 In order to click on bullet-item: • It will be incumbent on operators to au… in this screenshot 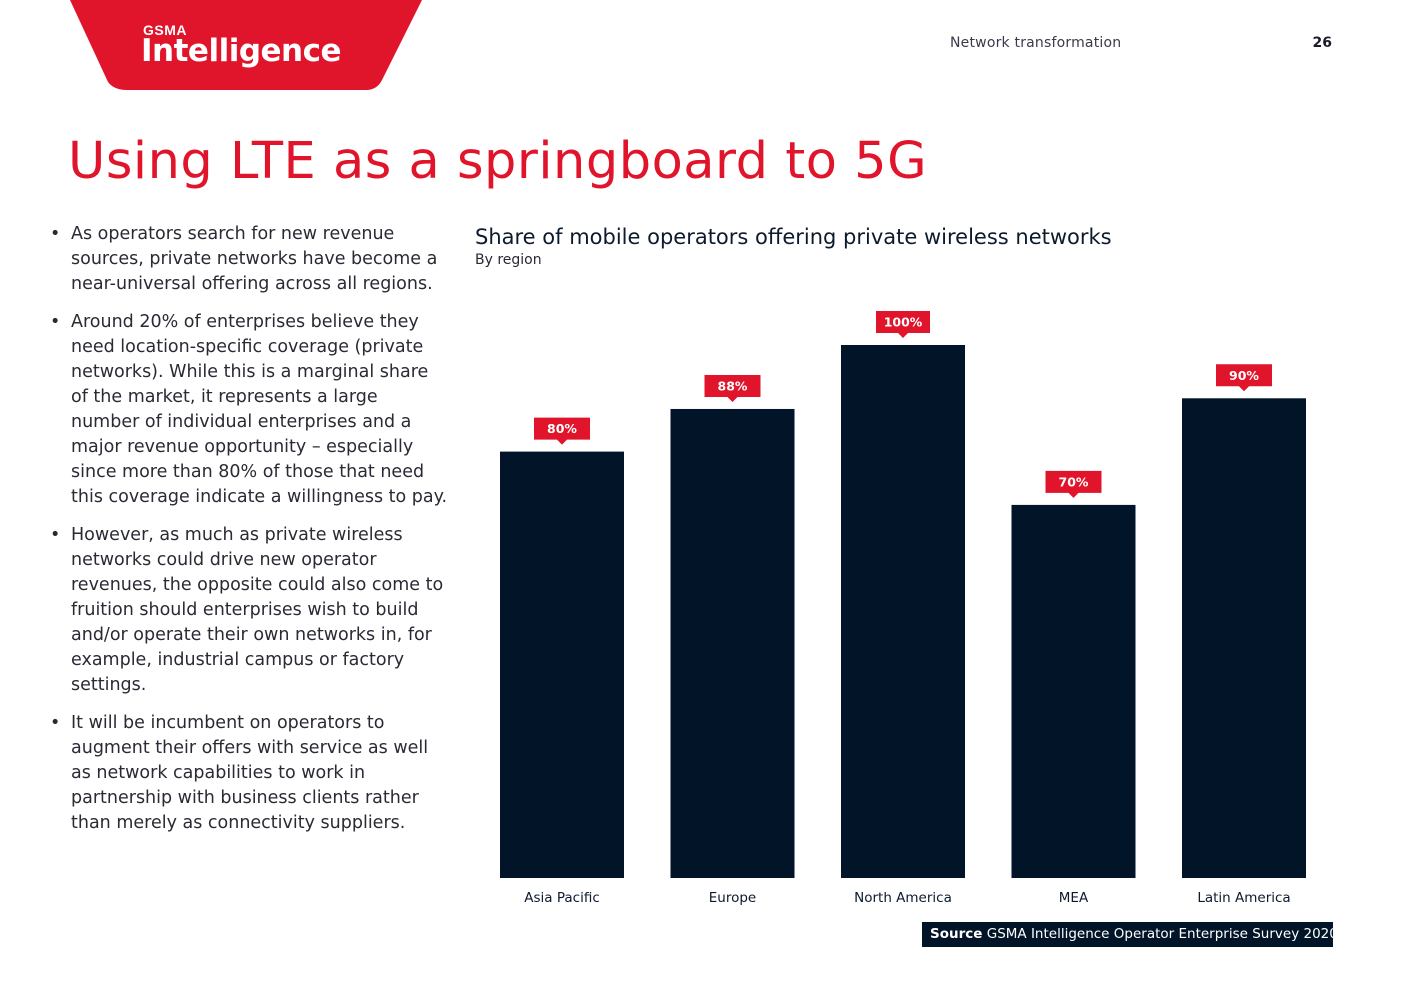, I will do `click(250, 773)`.